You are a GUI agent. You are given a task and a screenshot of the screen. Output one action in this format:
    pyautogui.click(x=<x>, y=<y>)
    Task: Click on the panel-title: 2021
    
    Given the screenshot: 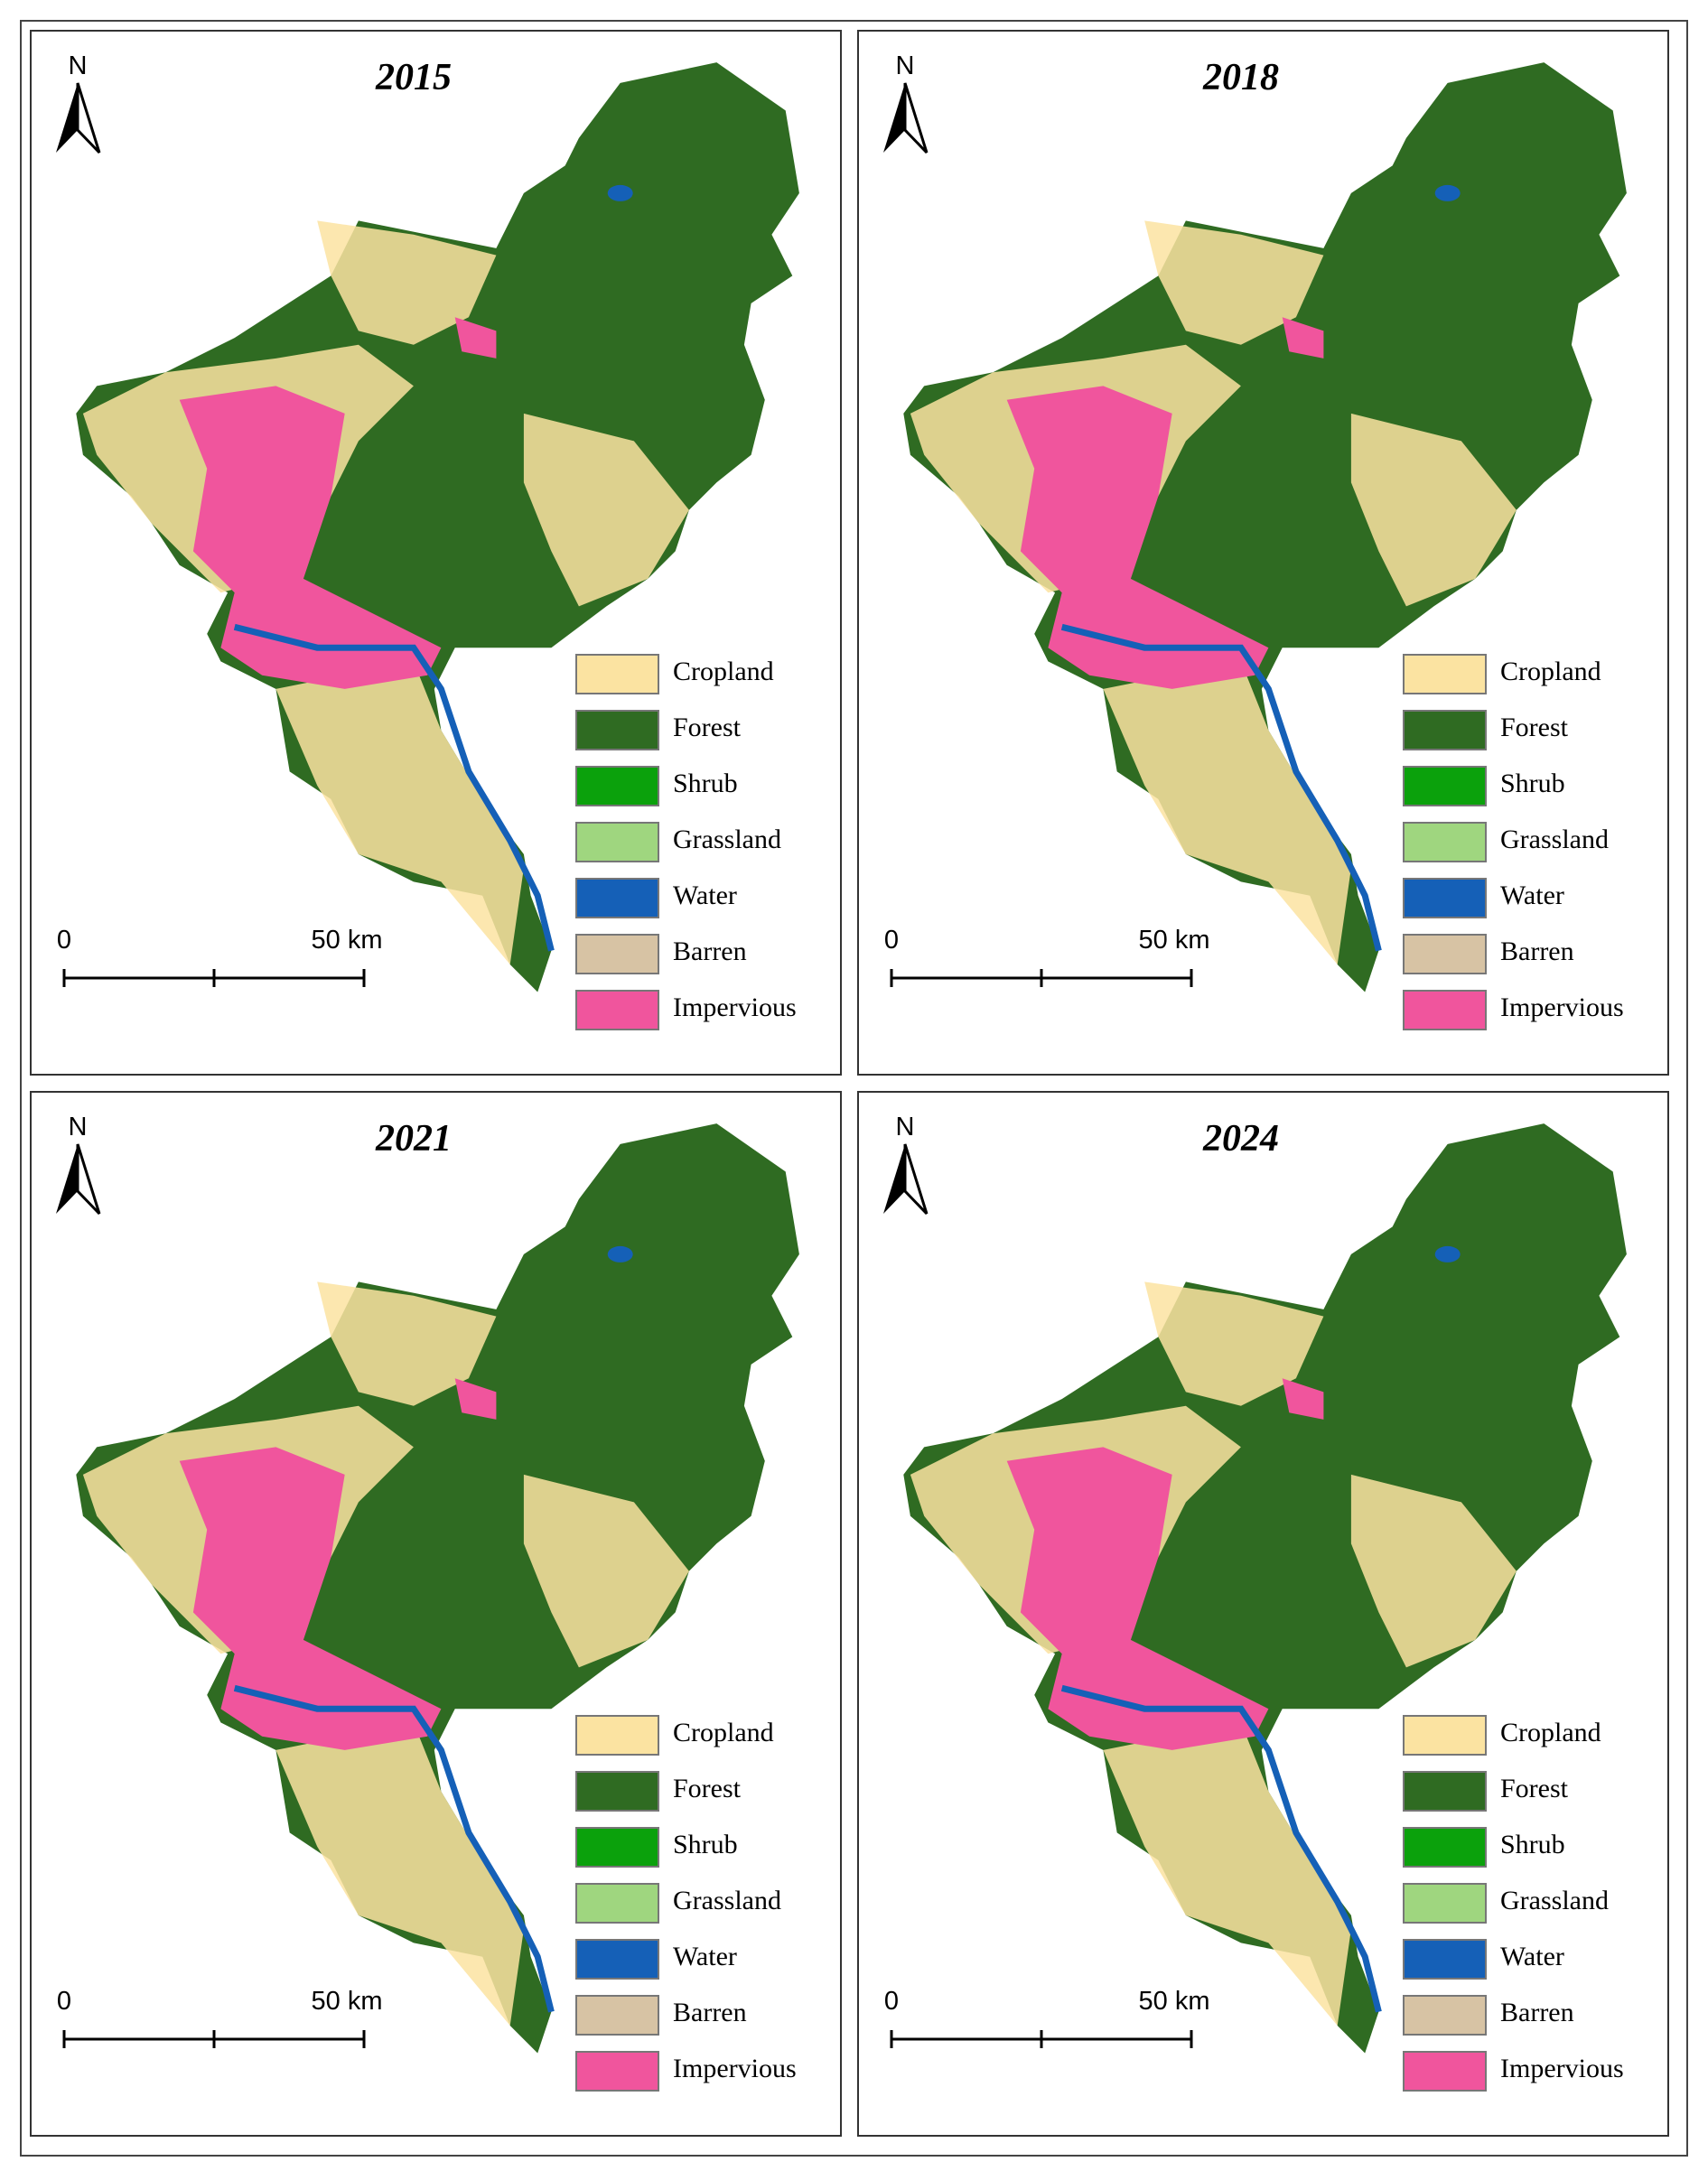 What is the action you would take?
    pyautogui.click(x=413, y=1139)
    